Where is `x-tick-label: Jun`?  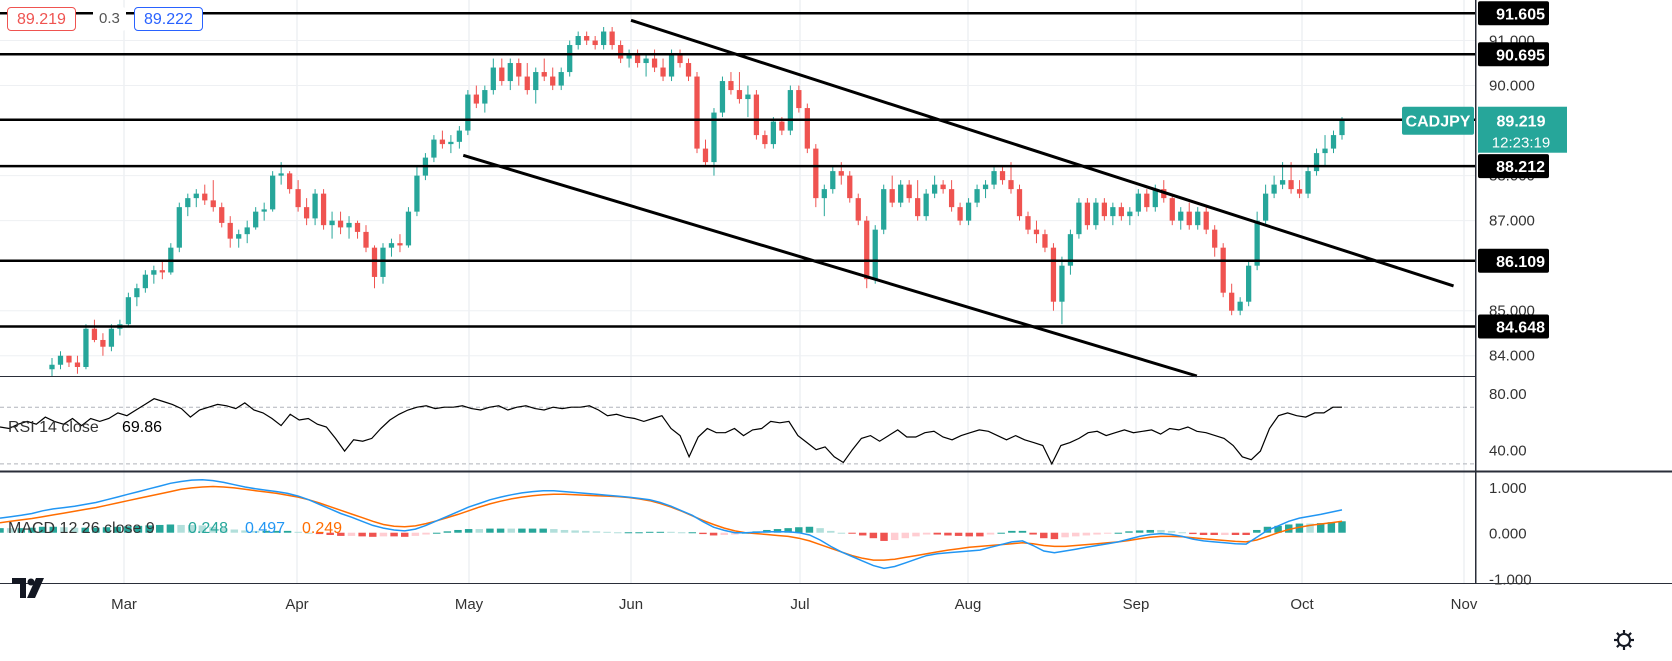
x-tick-label: Jun is located at coordinates (631, 604).